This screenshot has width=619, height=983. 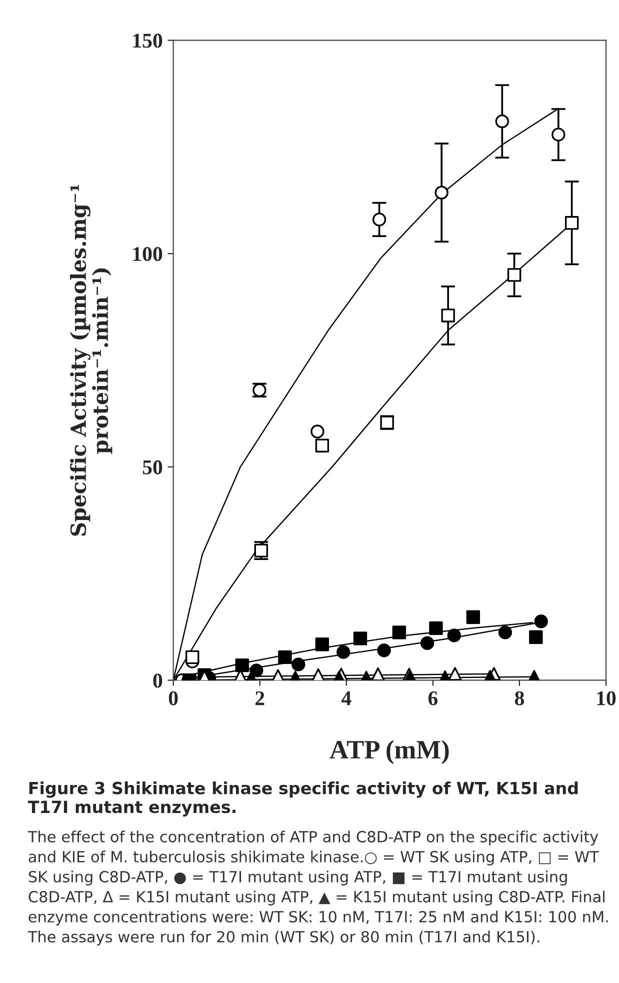 What do you see at coordinates (433, 698) in the screenshot?
I see `x-tick-label: 6` at bounding box center [433, 698].